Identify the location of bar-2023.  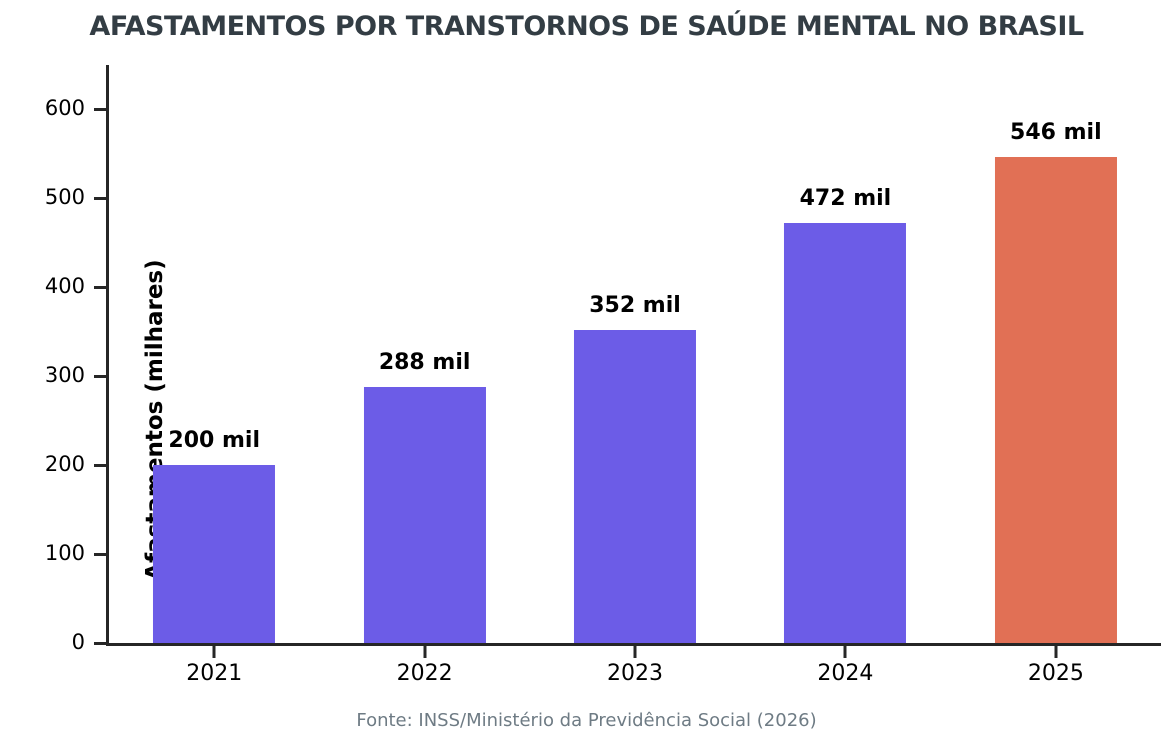
(635, 486).